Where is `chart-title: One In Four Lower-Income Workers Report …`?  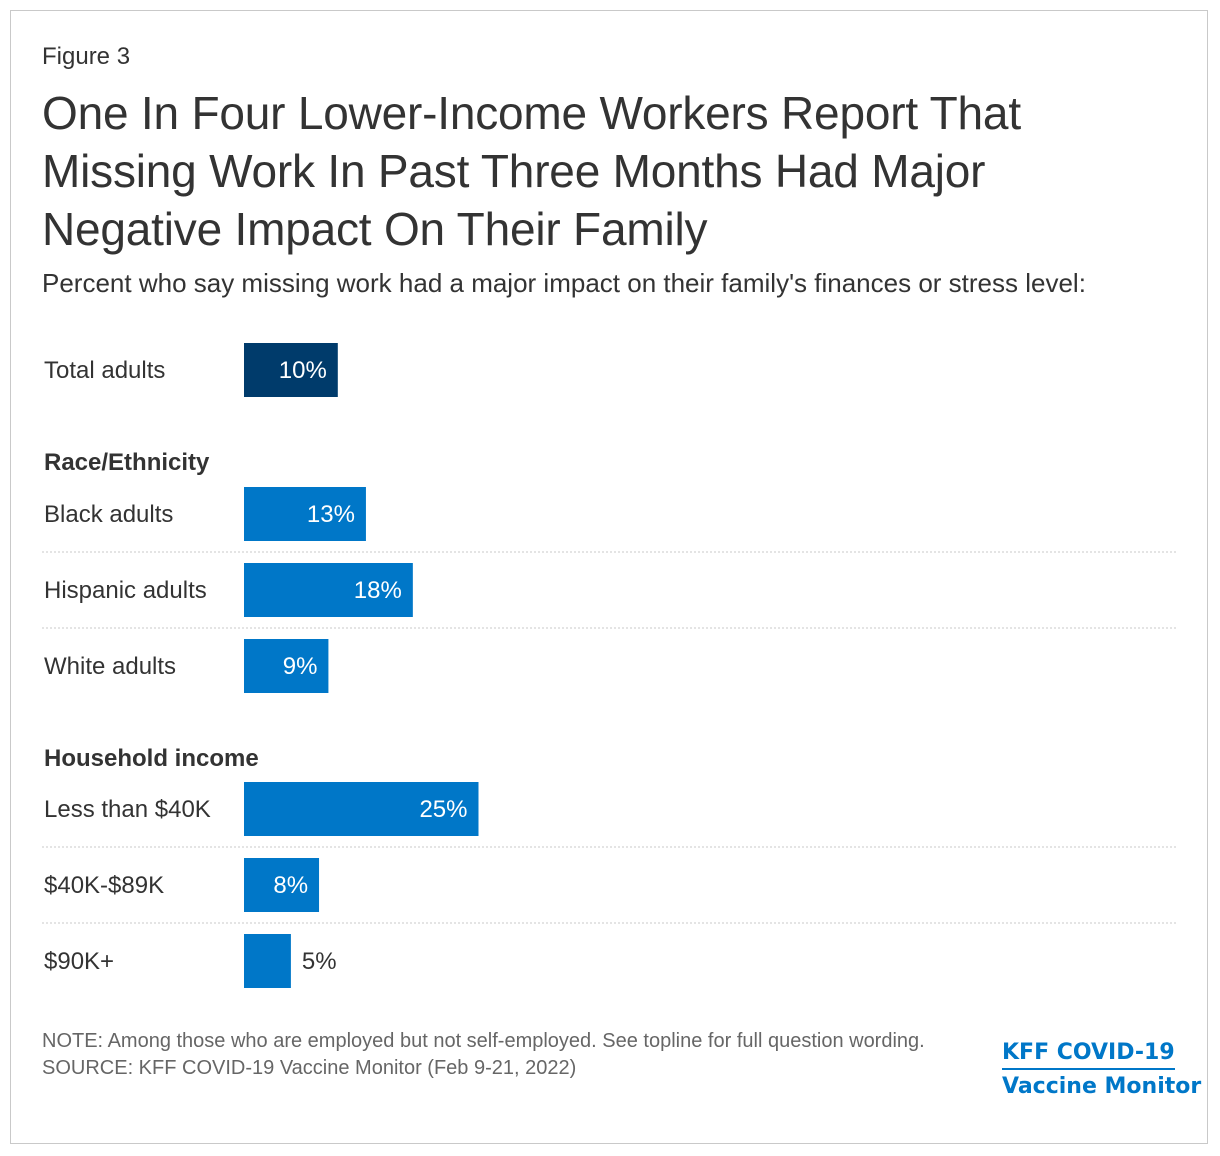
chart-title: One In Four Lower-Income Workers Report … is located at coordinates (531, 171).